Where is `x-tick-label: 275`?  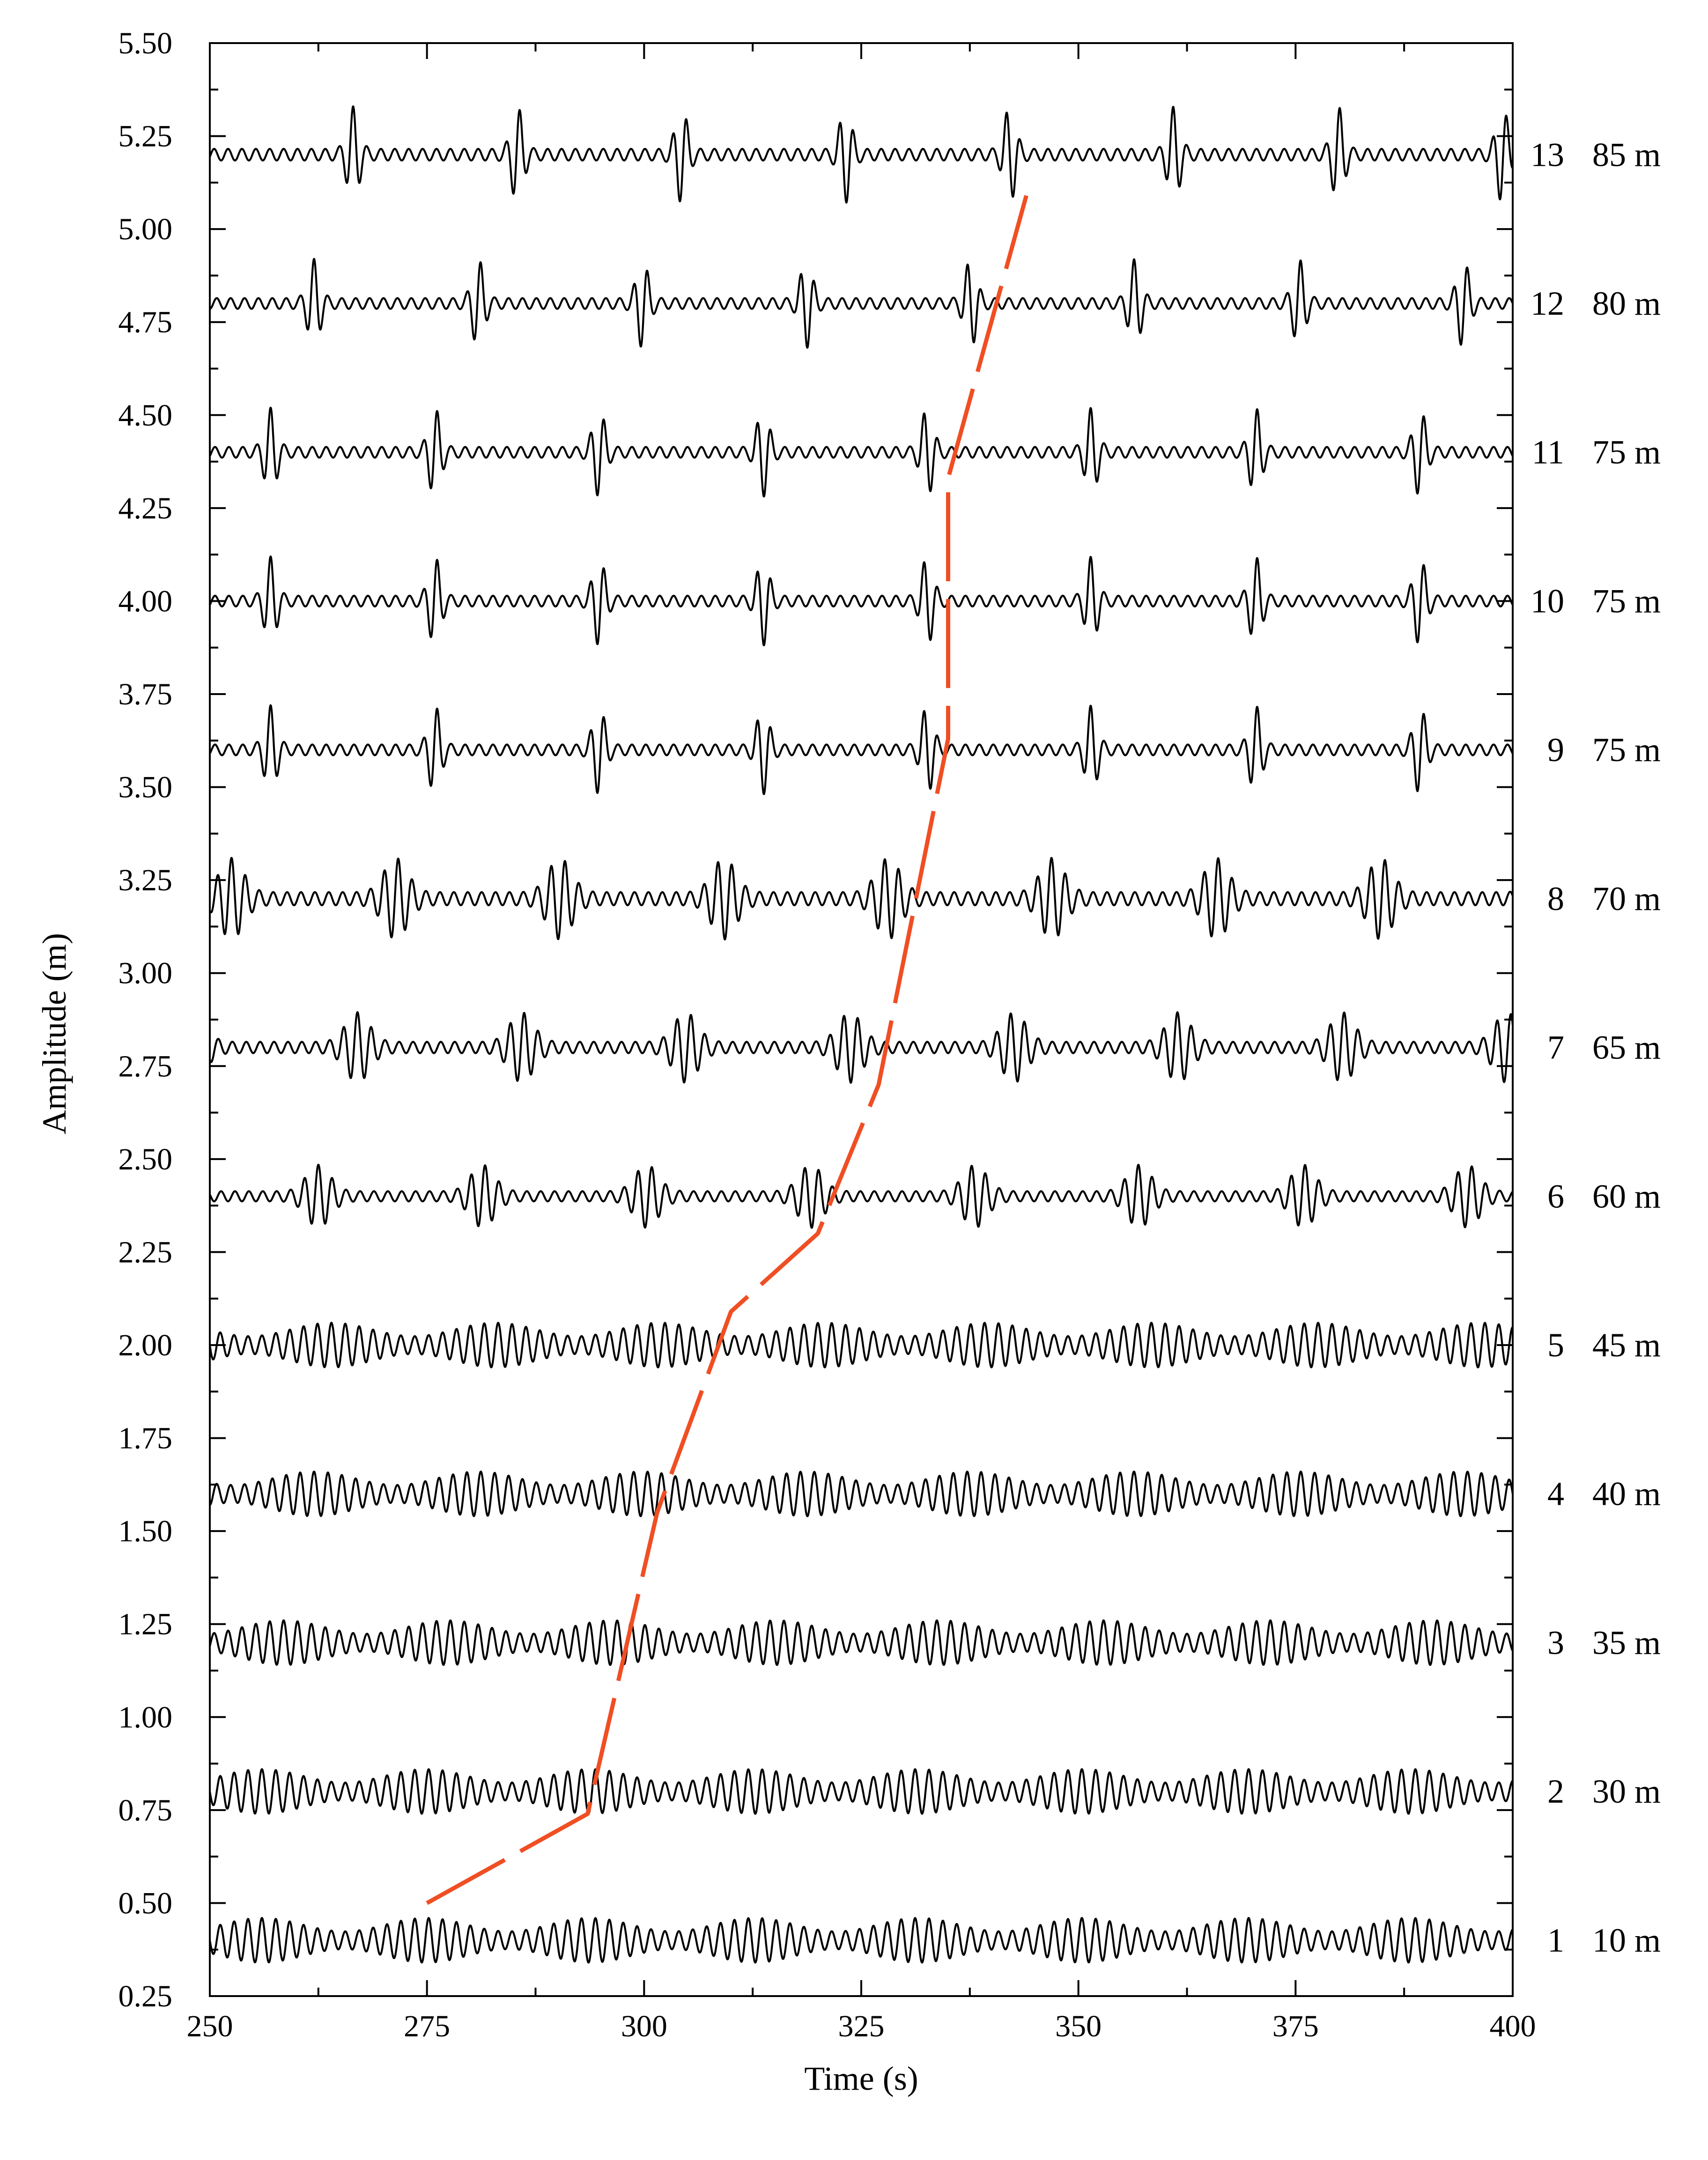 x-tick-label: 275 is located at coordinates (427, 2026).